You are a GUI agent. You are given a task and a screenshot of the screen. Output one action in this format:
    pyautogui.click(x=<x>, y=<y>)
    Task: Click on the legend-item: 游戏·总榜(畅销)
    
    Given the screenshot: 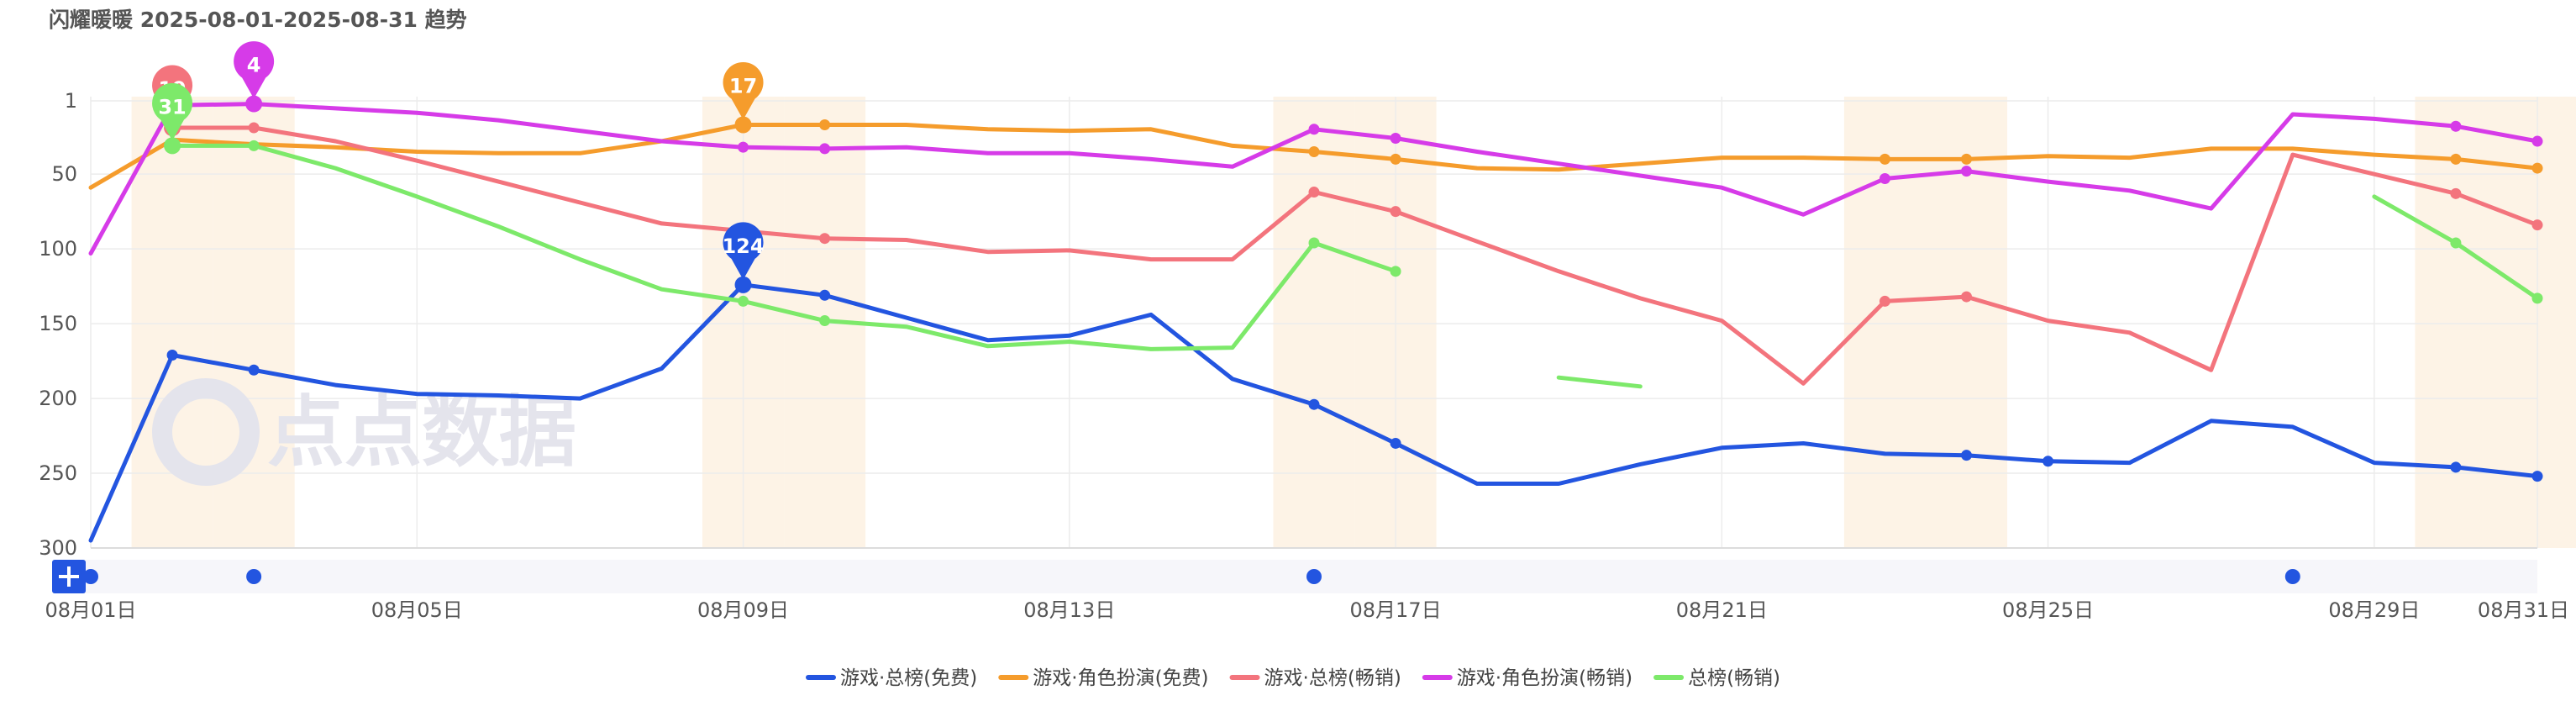 What is the action you would take?
    pyautogui.click(x=1332, y=678)
    